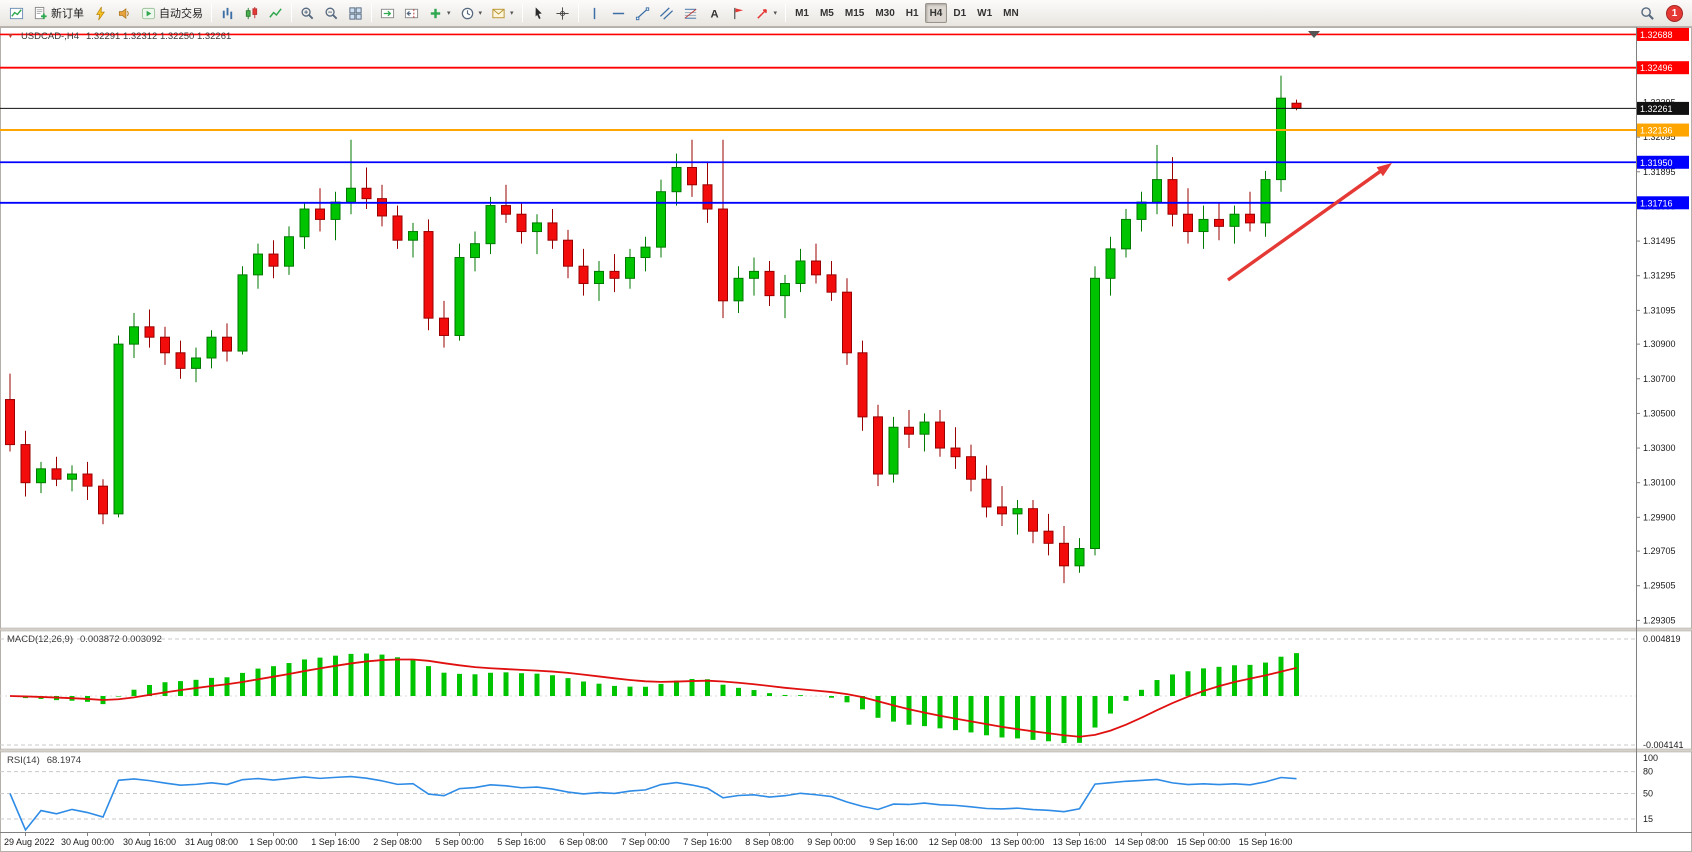 This screenshot has height=852, width=1692. I want to click on svg-text: 1.32095, so click(1659, 137).